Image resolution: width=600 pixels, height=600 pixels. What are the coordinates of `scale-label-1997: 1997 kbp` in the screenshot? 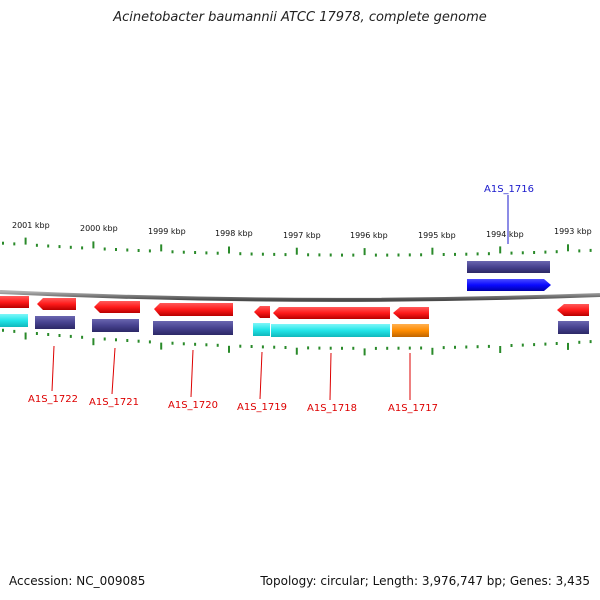 It's located at (302, 235).